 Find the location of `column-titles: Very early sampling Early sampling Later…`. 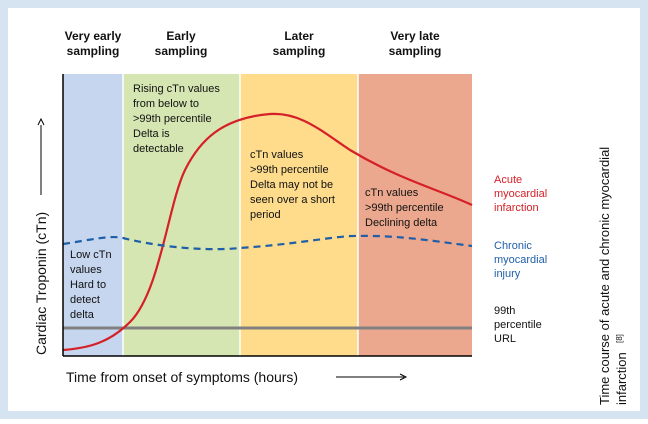

column-titles: Very early sampling Early sampling Later… is located at coordinates (253, 43).